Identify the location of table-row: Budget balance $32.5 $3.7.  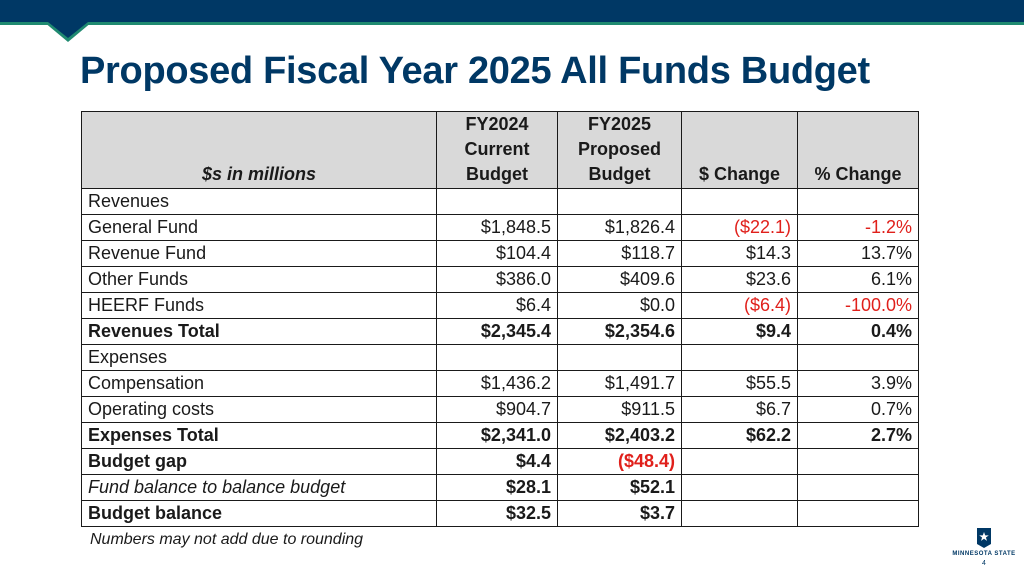
(500, 513).